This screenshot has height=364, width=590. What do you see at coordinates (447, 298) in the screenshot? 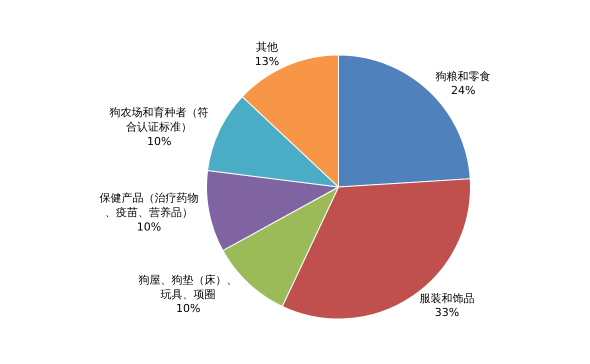
I see `slice-label: 服装和饰品` at bounding box center [447, 298].